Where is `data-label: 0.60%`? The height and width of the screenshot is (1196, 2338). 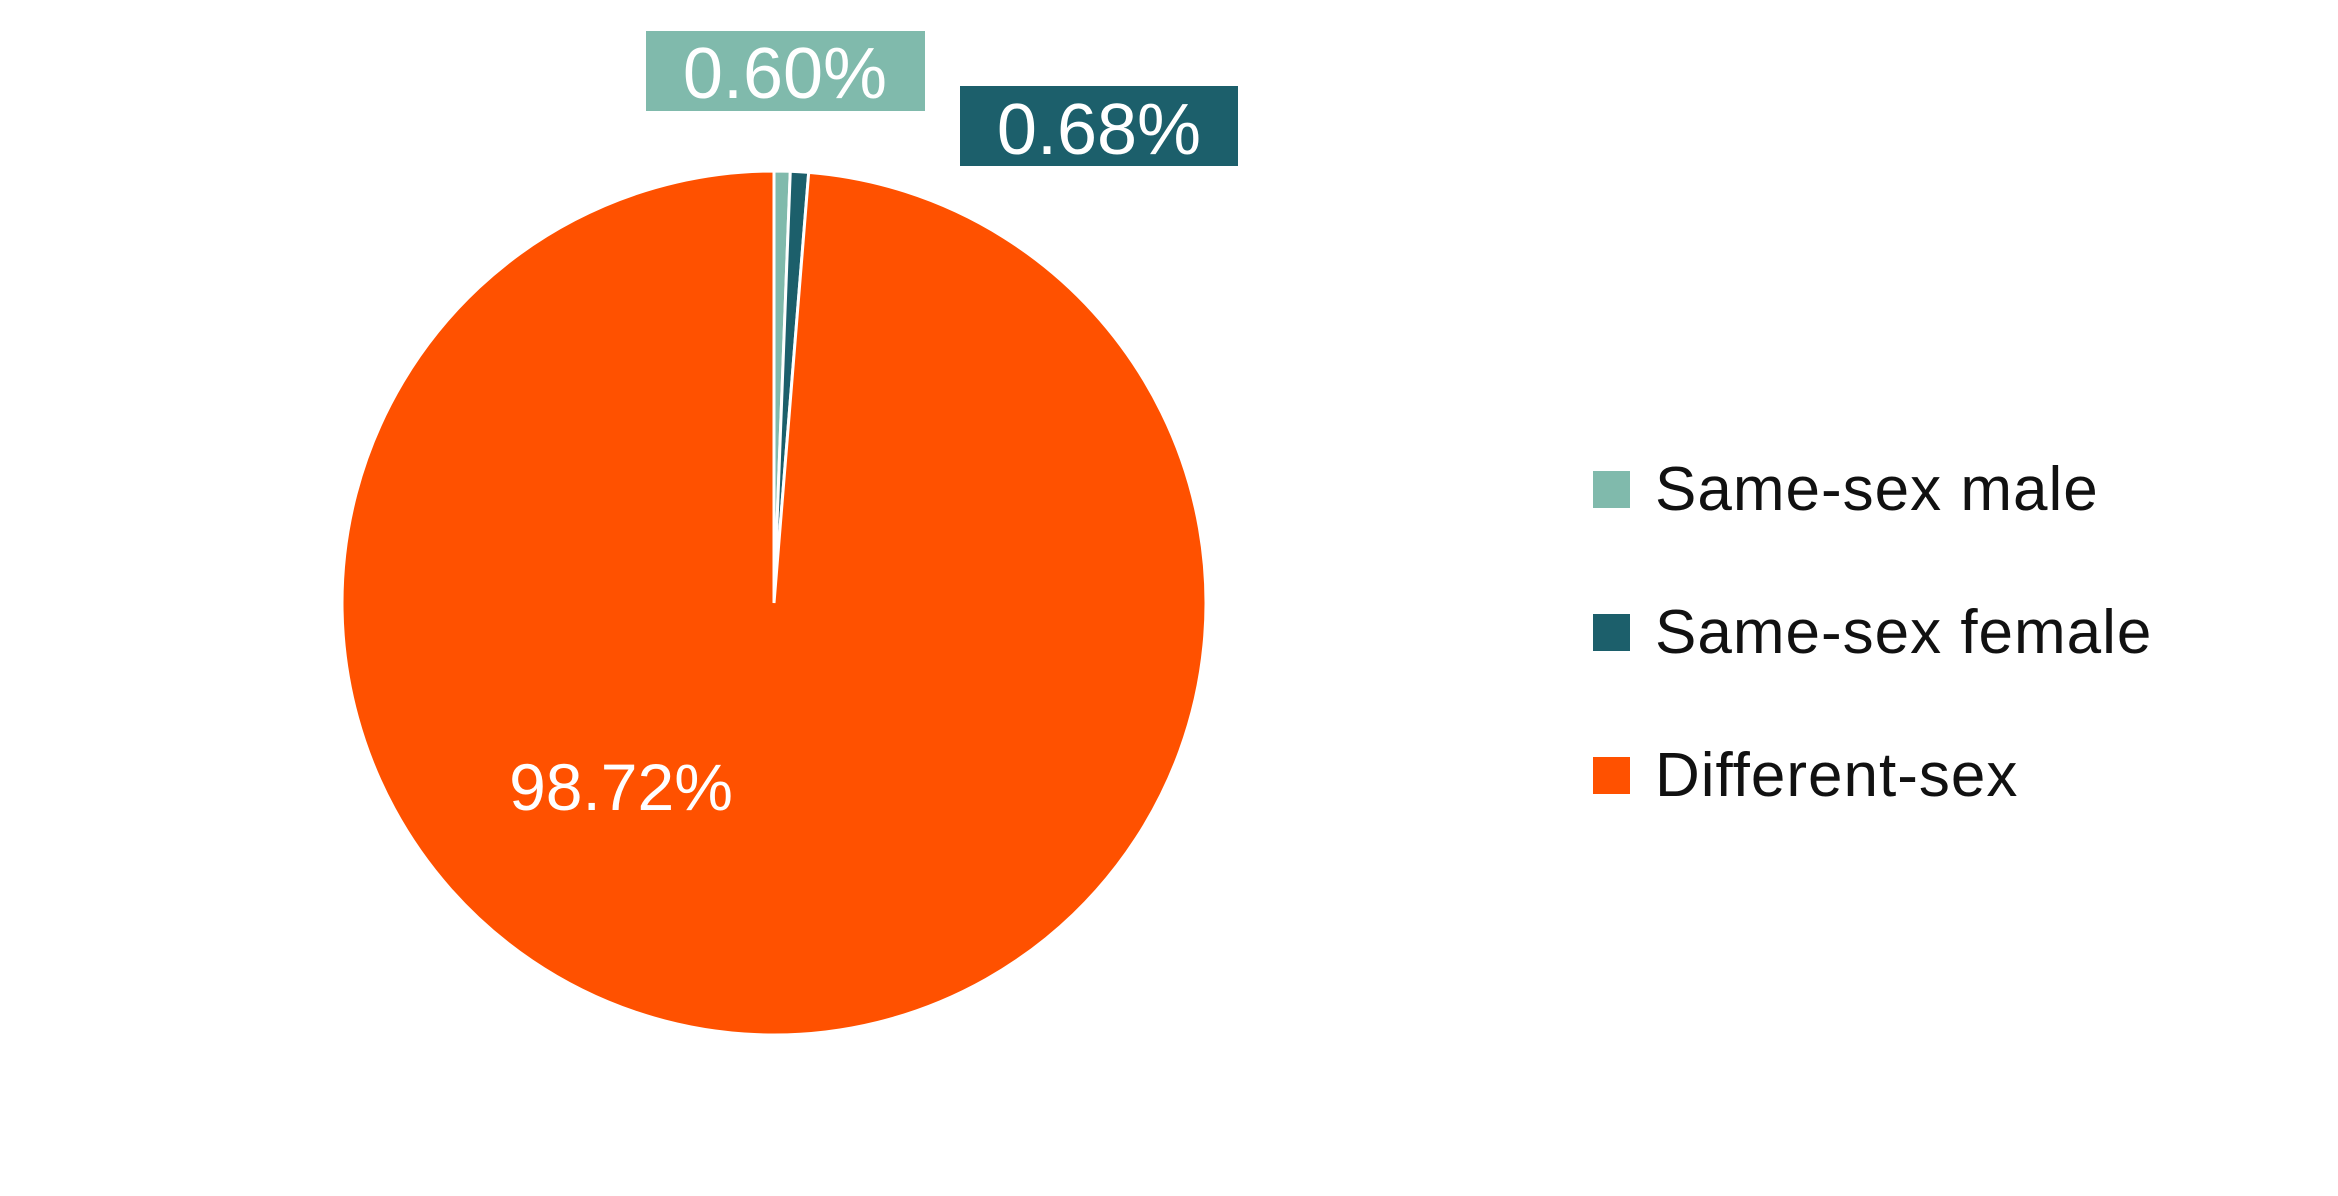
data-label: 0.60% is located at coordinates (785, 74).